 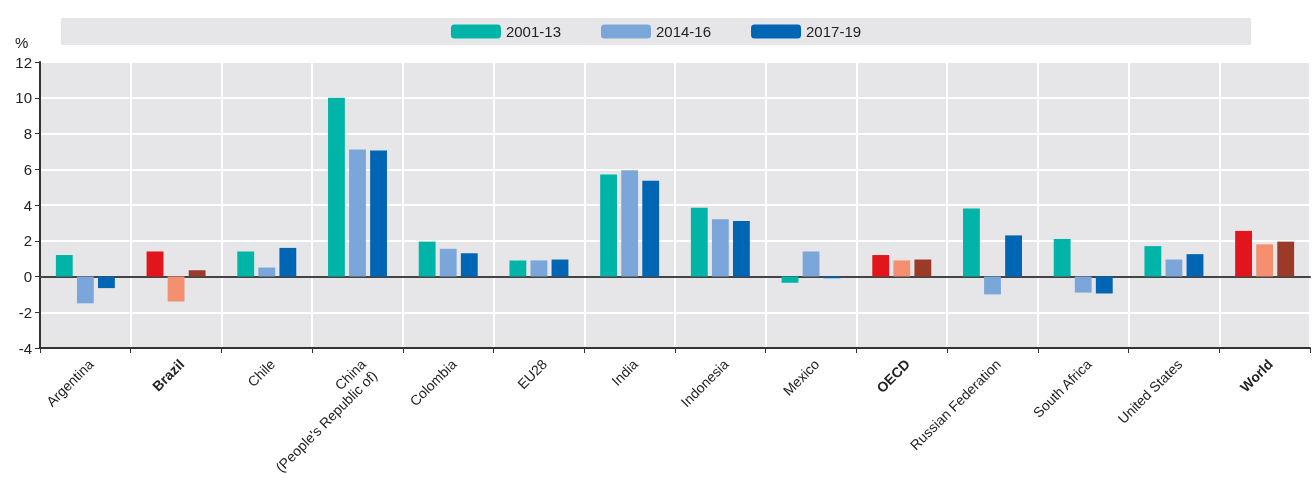 I want to click on y-tick-label: 4, so click(x=27, y=205).